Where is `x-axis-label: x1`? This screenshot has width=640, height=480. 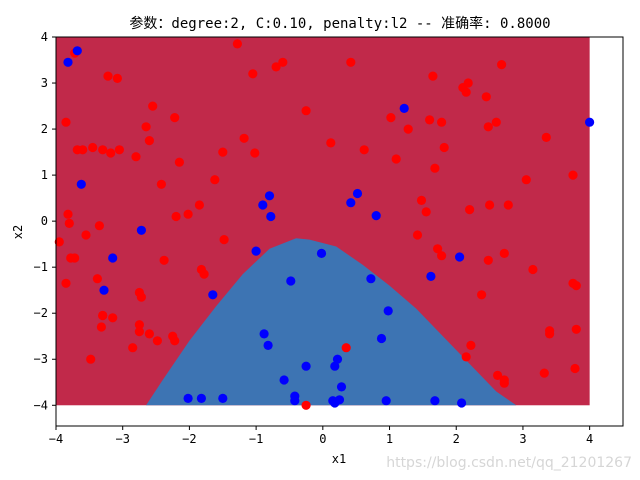
x-axis-label: x1 is located at coordinates (339, 459).